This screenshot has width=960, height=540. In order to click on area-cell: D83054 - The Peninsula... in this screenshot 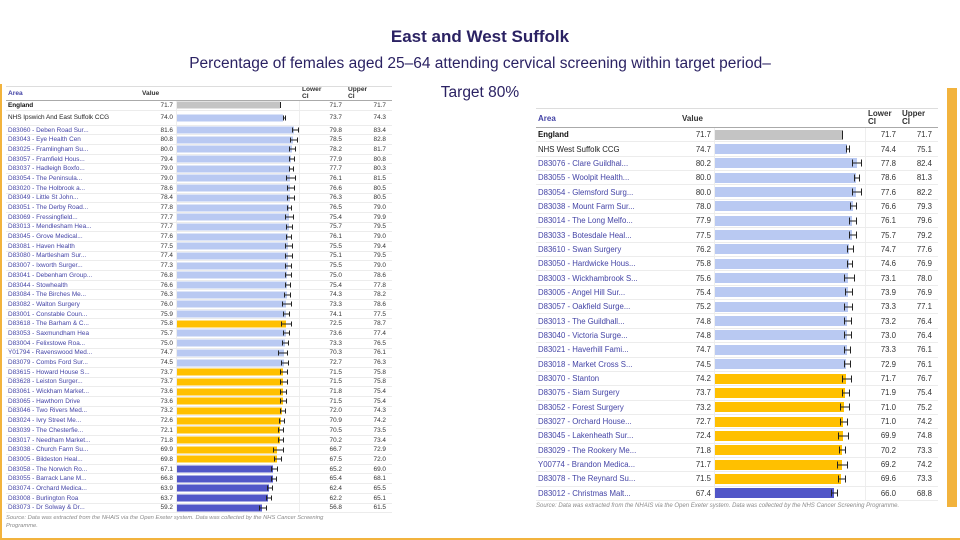, I will do `click(45, 178)`.